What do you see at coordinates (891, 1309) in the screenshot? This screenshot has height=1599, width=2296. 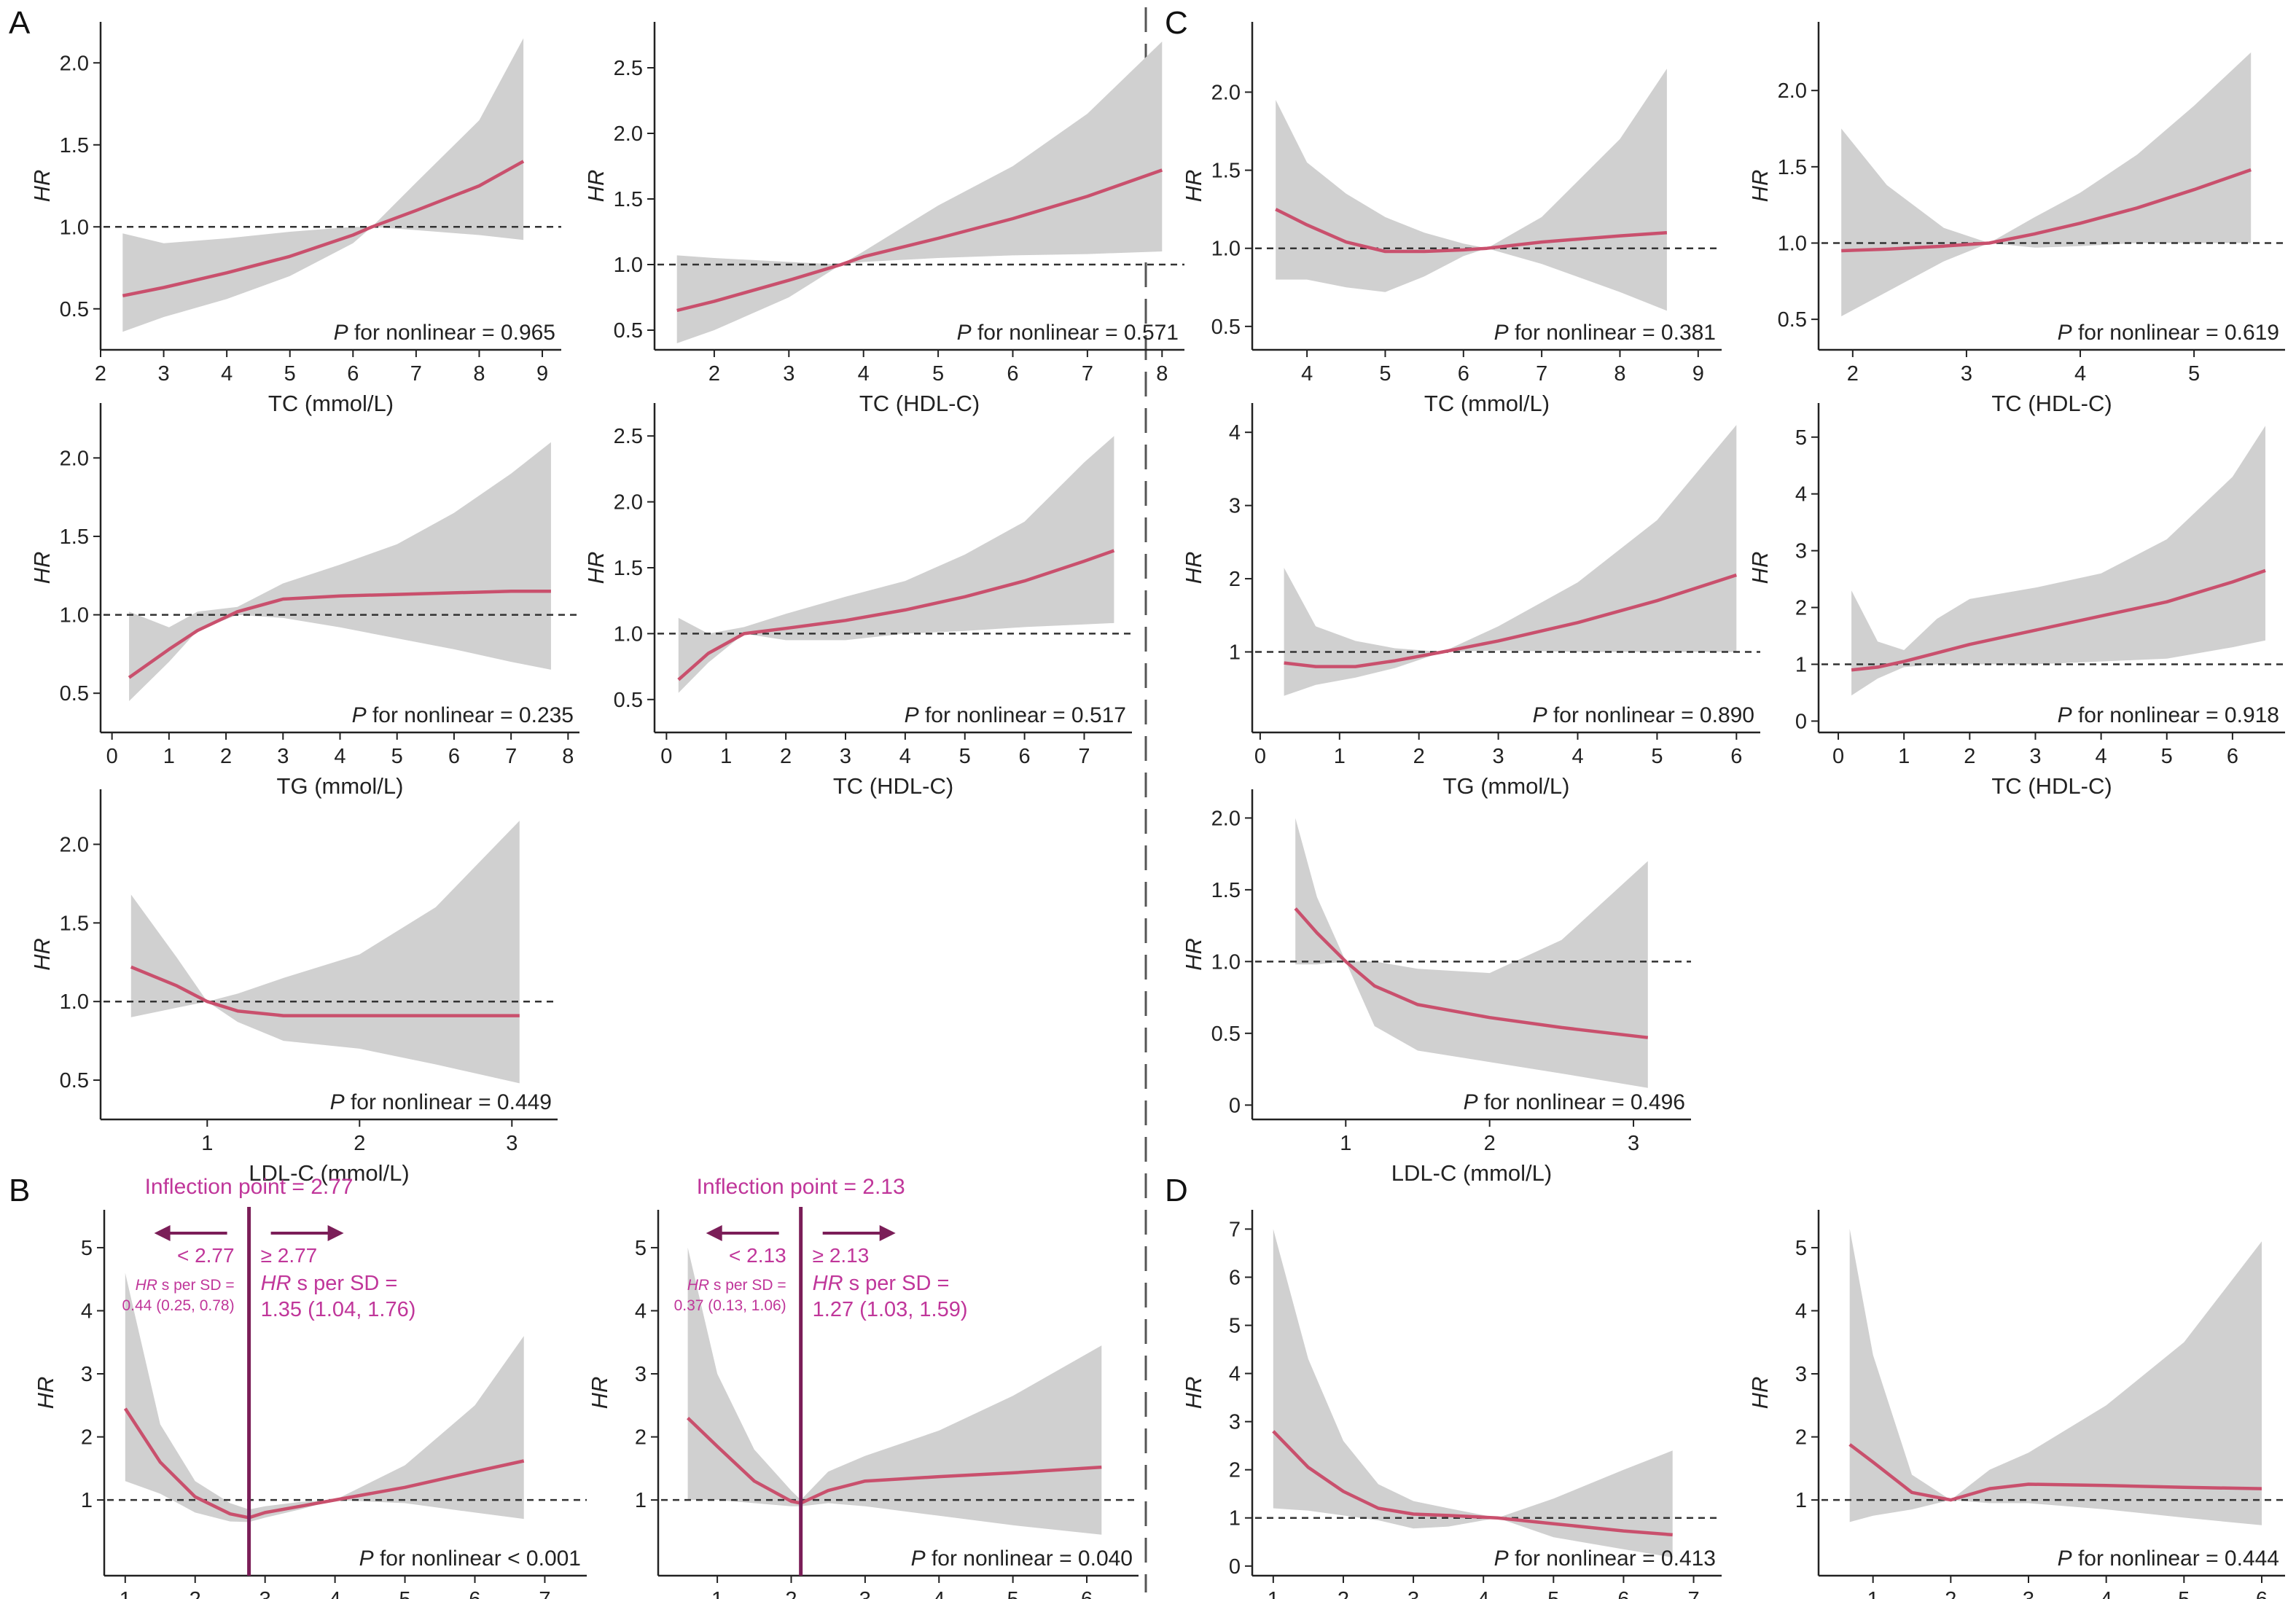 I see `right-hr-value: 1.27 (1.03, 1.59)` at bounding box center [891, 1309].